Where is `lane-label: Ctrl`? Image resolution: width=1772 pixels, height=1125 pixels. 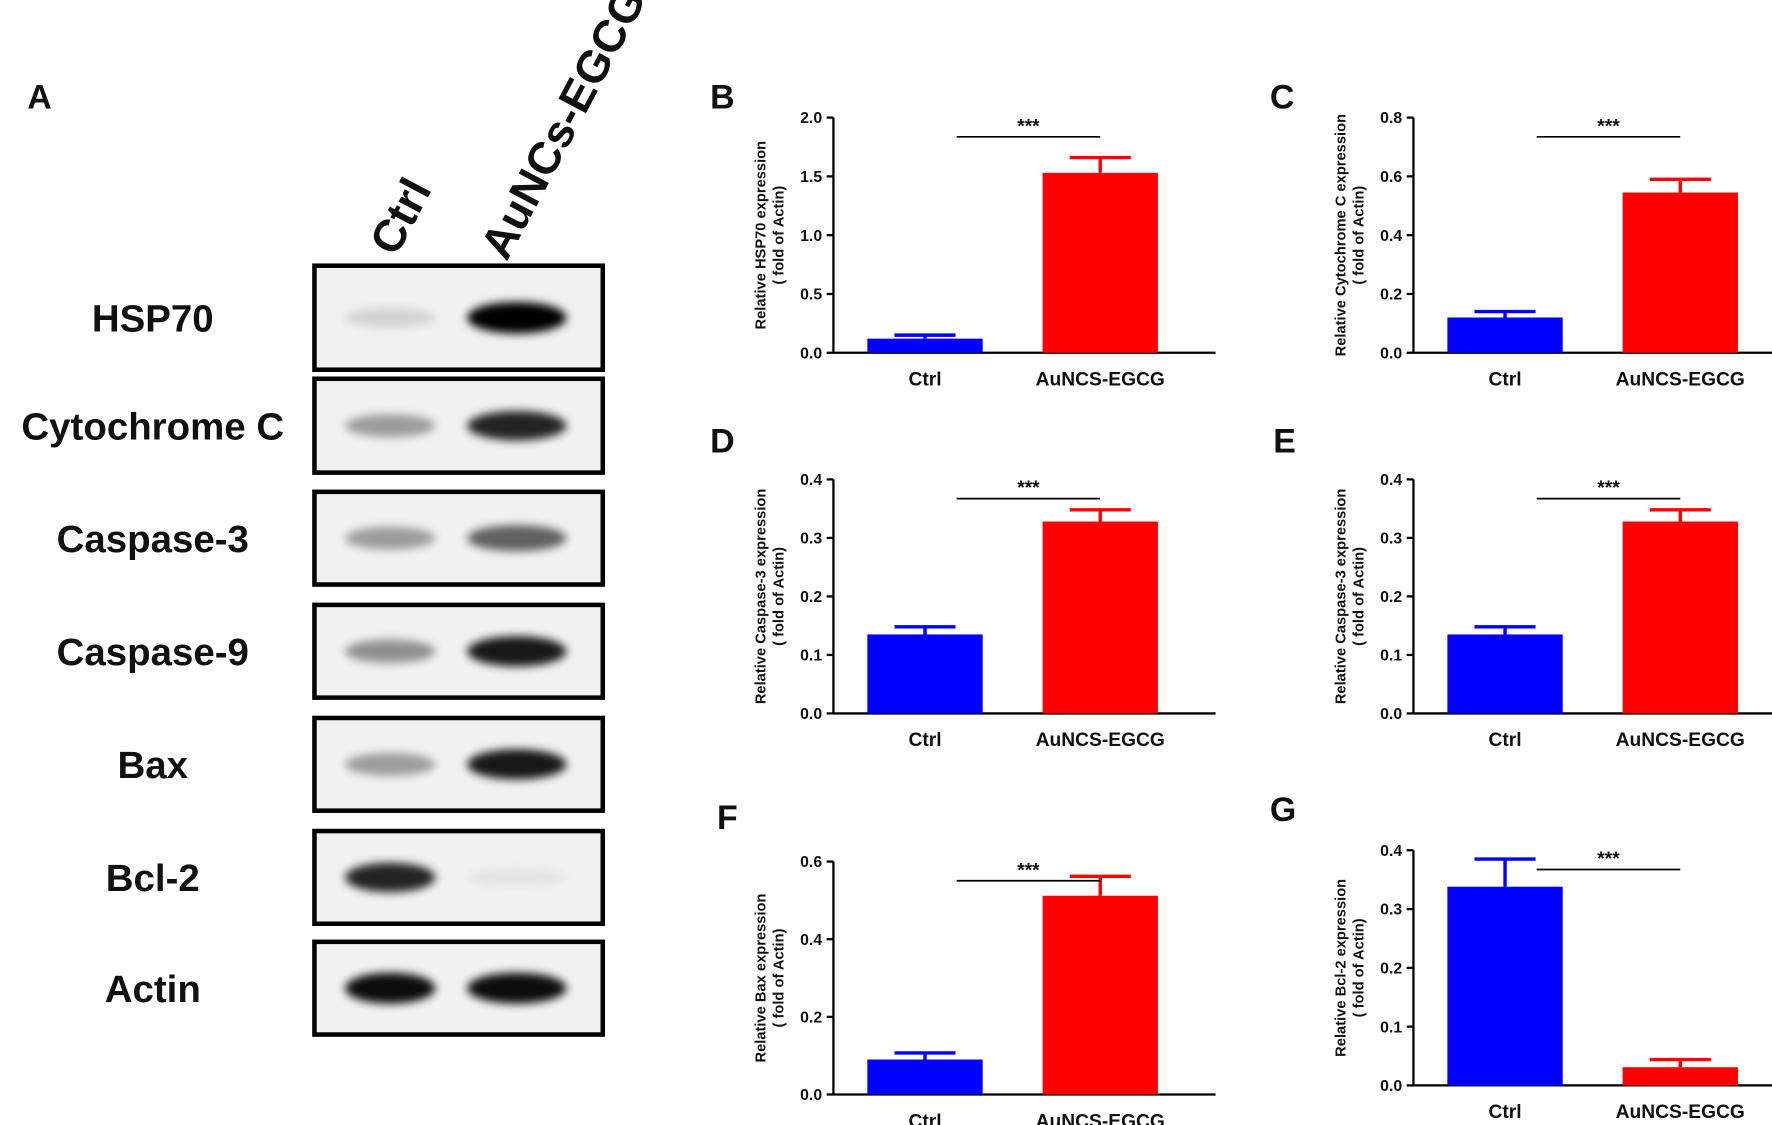
lane-label: Ctrl is located at coordinates (401, 216).